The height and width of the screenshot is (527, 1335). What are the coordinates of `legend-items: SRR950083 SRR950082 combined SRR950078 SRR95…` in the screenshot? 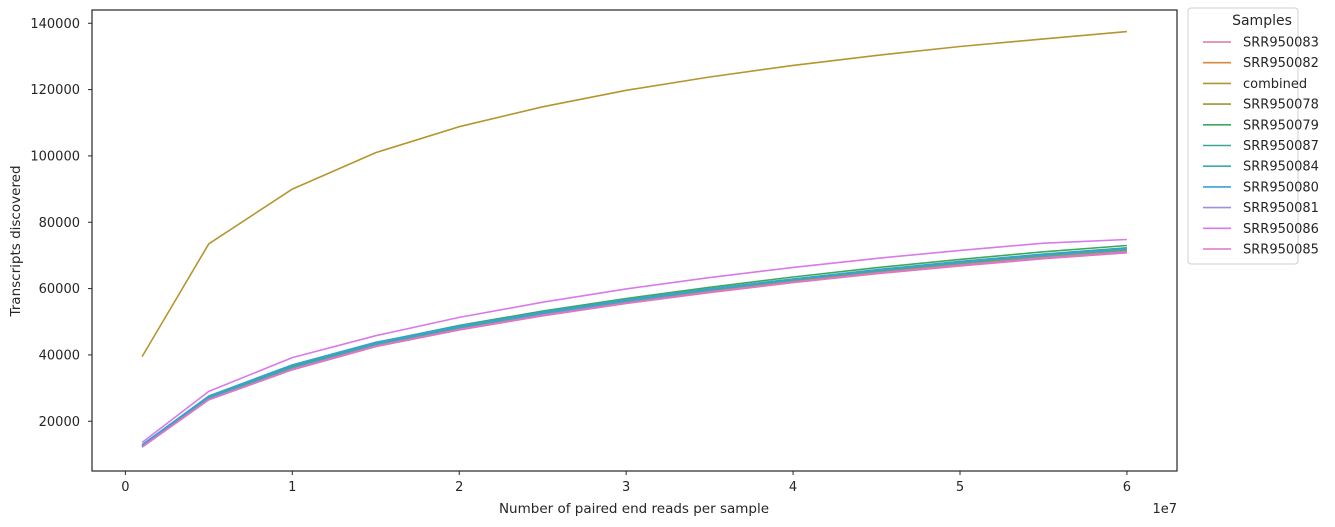 It's located at (1261, 147).